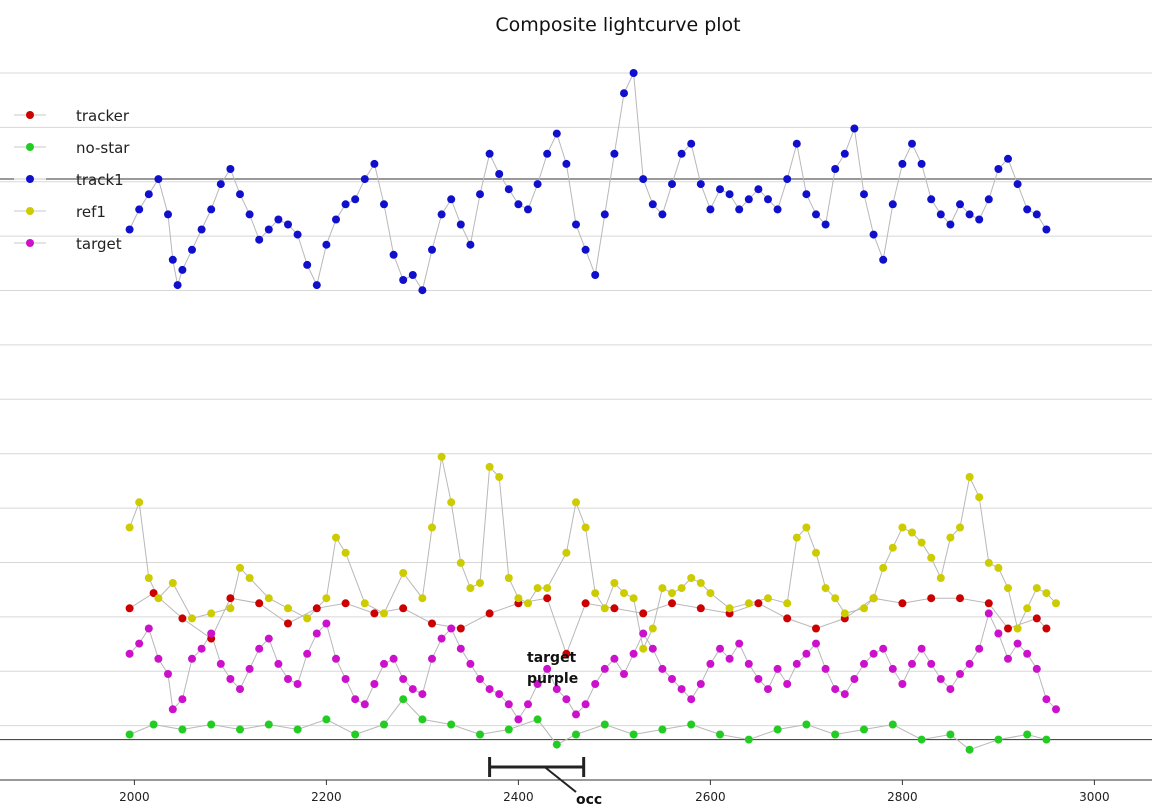 The width and height of the screenshot is (1152, 811). What do you see at coordinates (614, 792) in the screenshot?
I see `x-axis-ticks: 2000 2200 2400 2600 2800 3000` at bounding box center [614, 792].